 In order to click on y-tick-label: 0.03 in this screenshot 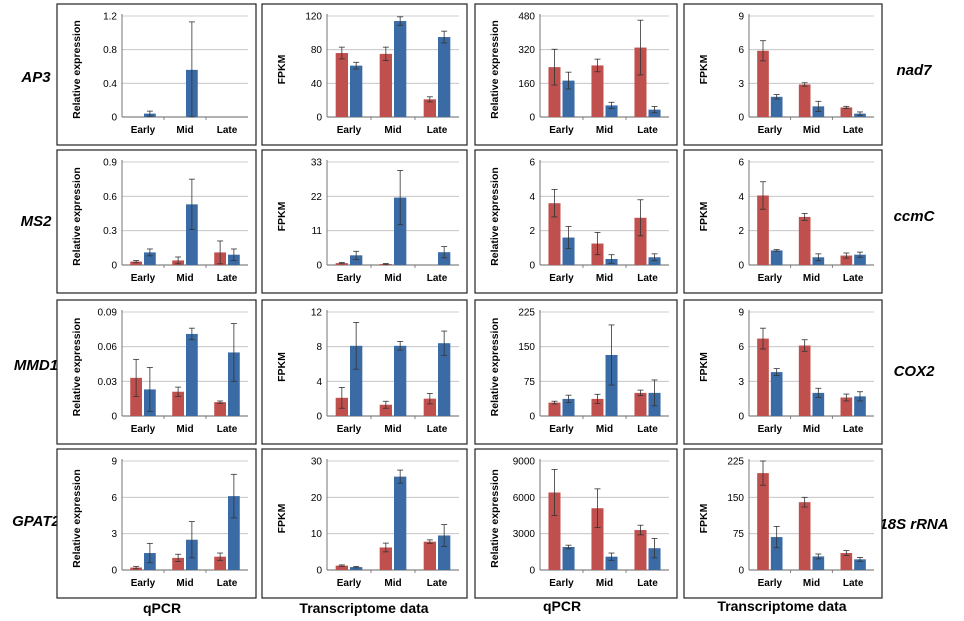, I will do `click(108, 382)`.